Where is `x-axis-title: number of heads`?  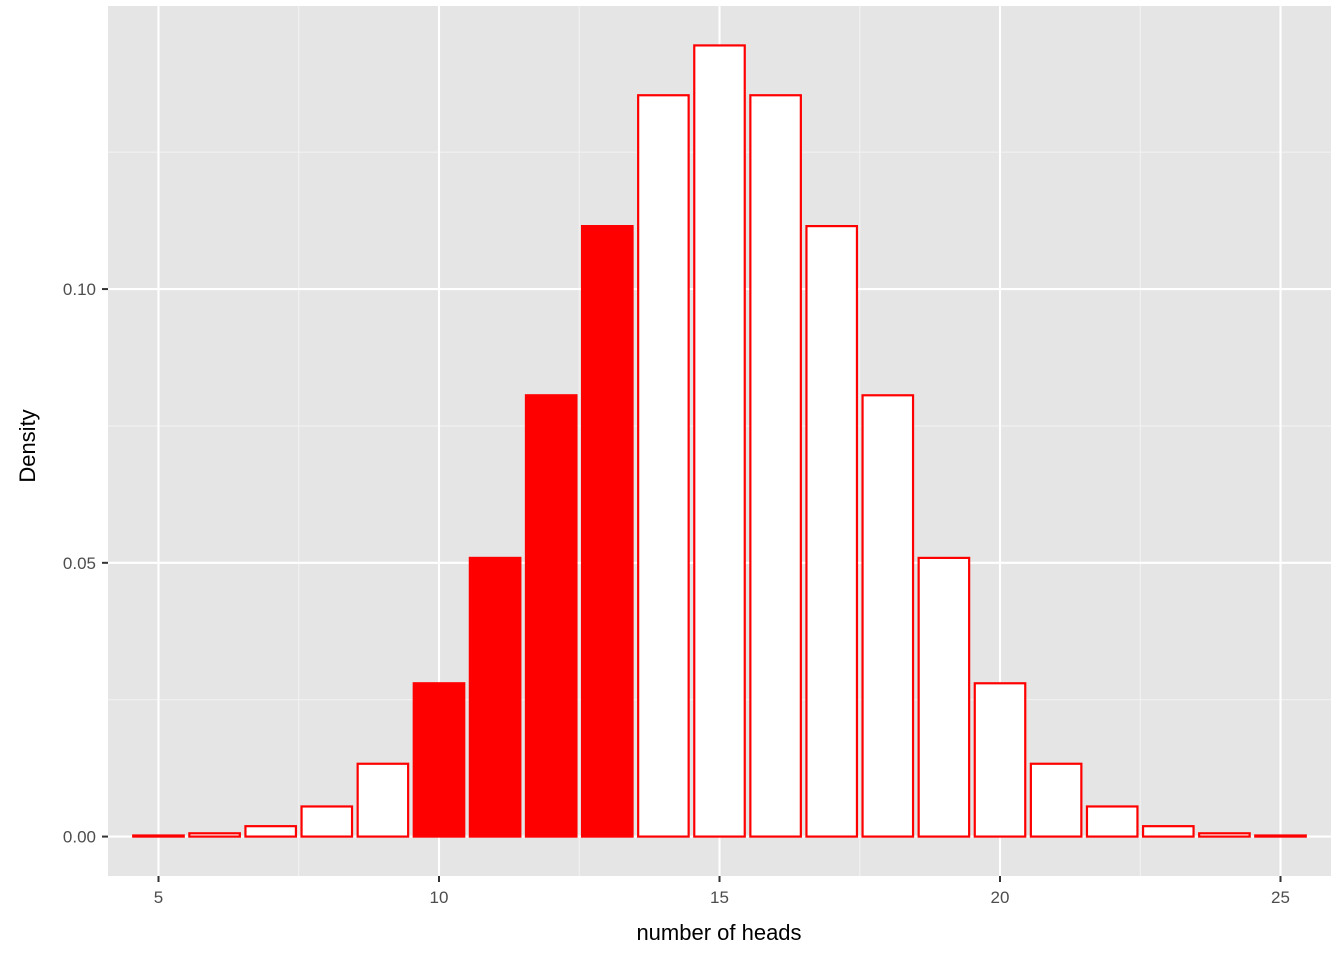
x-axis-title: number of heads is located at coordinates (718, 932).